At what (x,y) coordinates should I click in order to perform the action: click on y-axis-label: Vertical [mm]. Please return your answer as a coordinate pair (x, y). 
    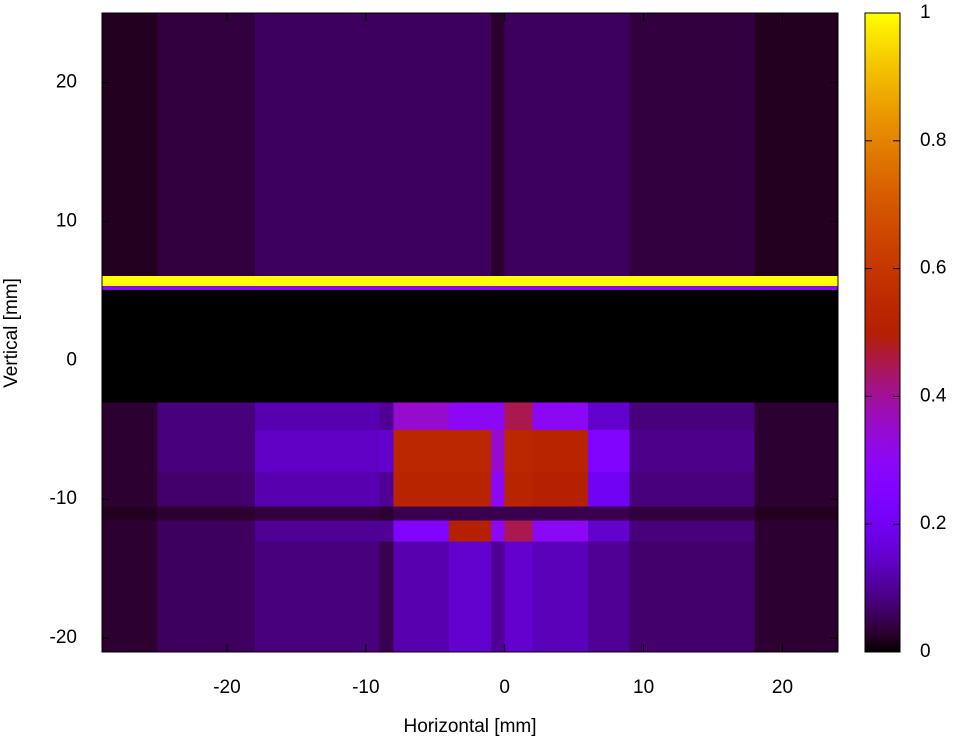
    Looking at the image, I should click on (11, 333).